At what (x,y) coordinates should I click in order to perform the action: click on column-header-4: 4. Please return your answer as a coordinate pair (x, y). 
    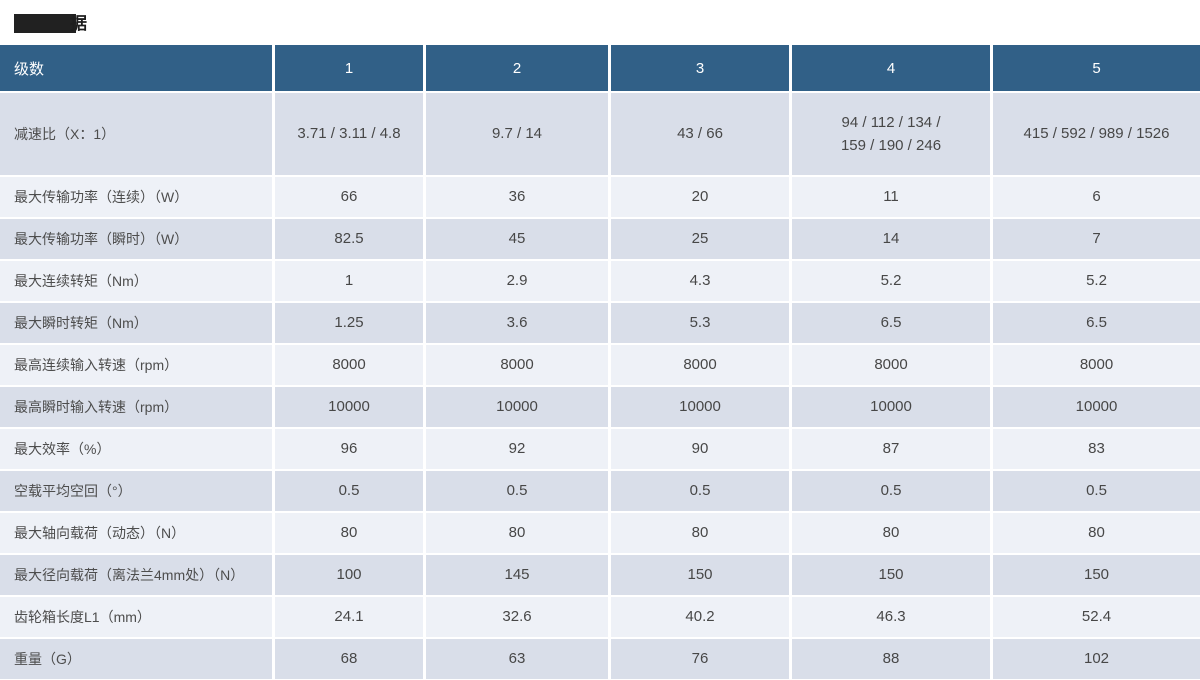
    Looking at the image, I should click on (891, 68).